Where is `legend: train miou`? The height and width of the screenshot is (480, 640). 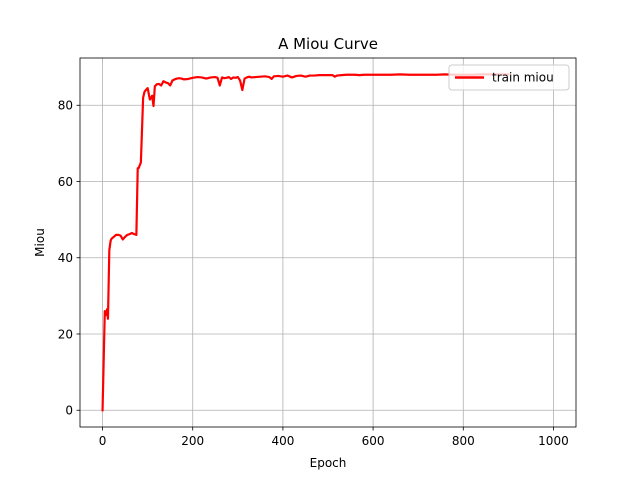
legend: train miou is located at coordinates (509, 77).